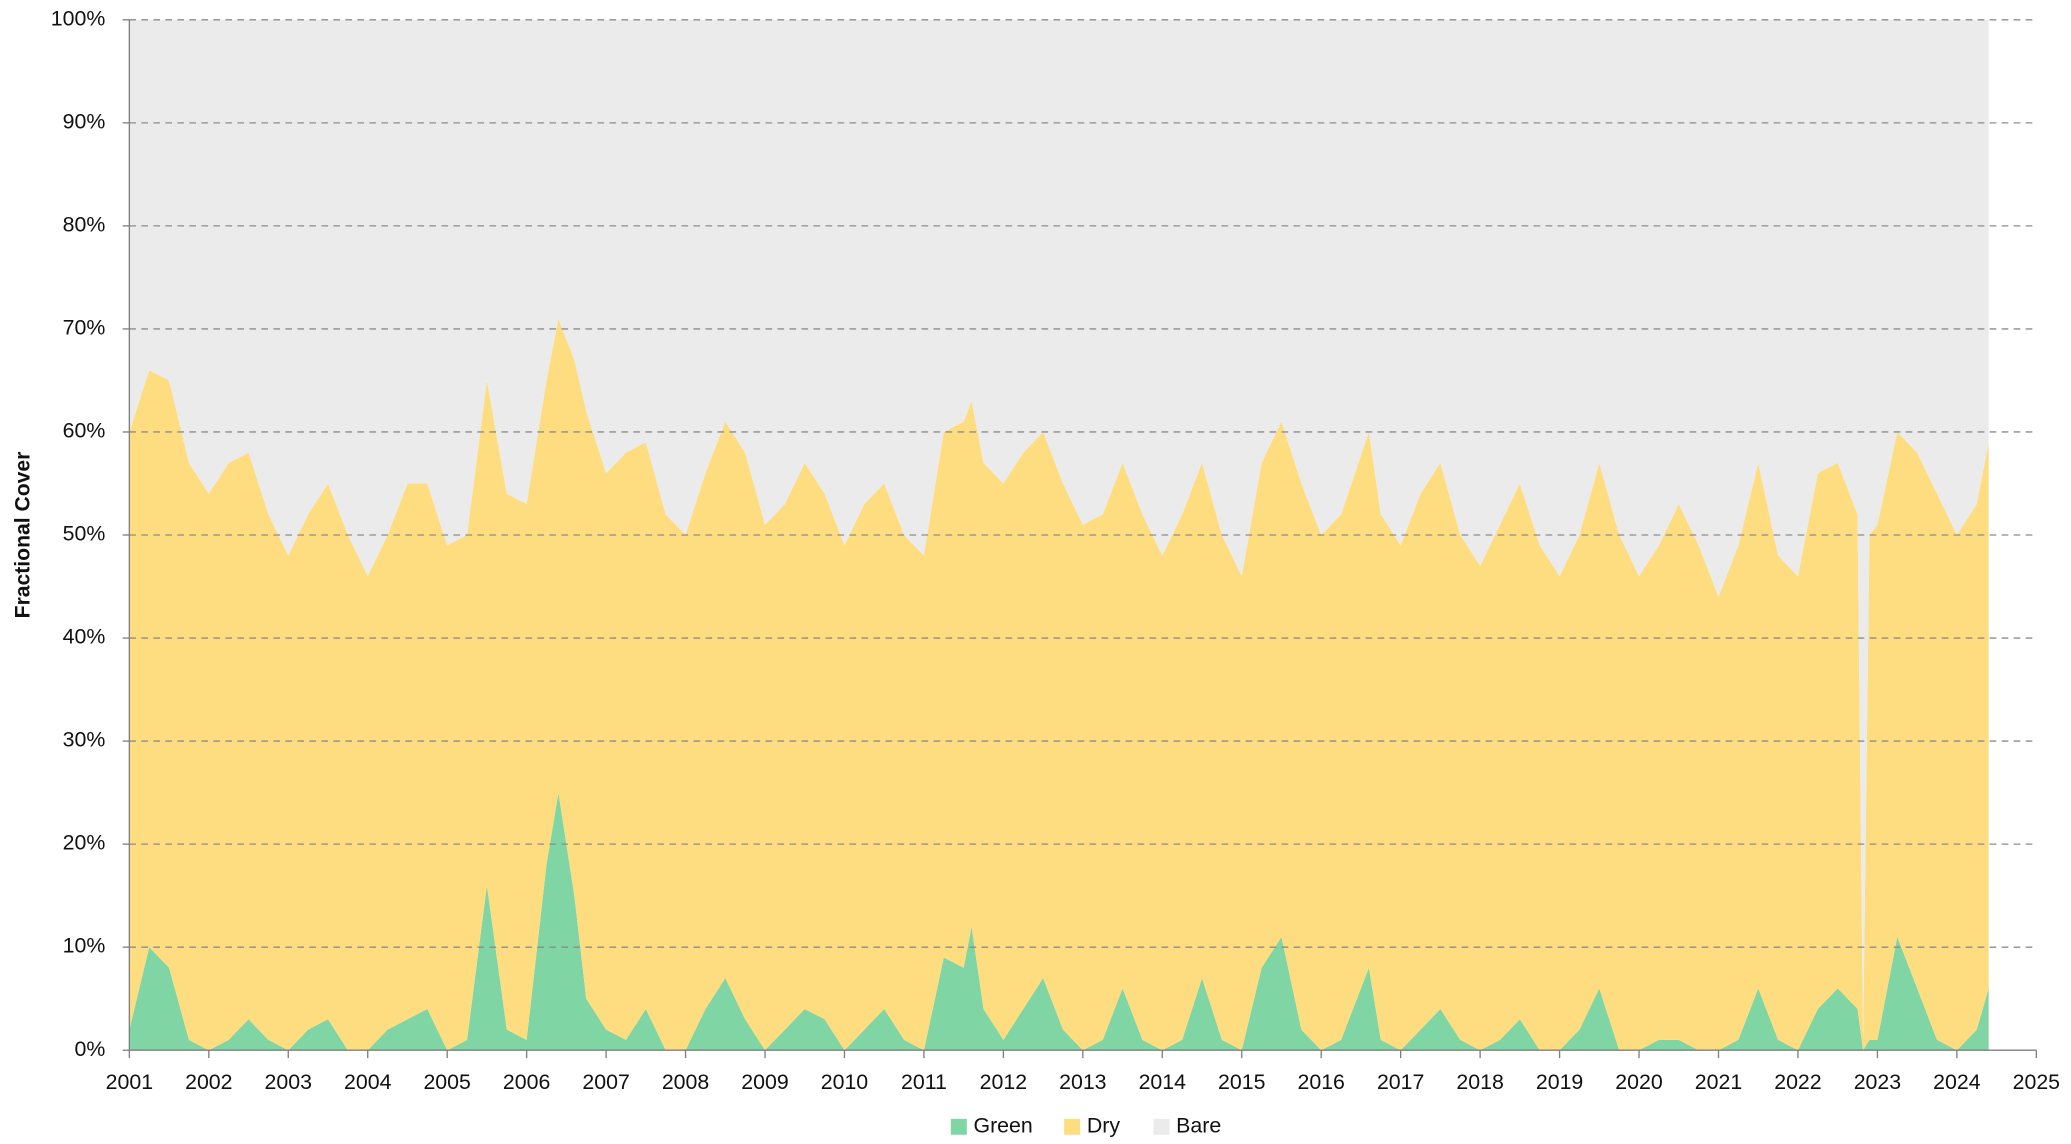  What do you see at coordinates (78, 18) in the screenshot?
I see `y-tick-label: 100%` at bounding box center [78, 18].